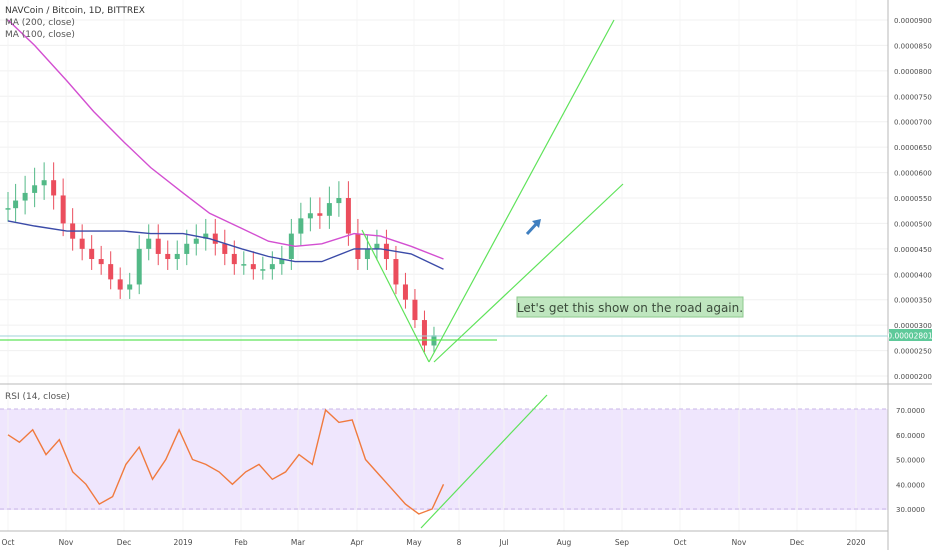 The width and height of the screenshot is (932, 550). What do you see at coordinates (414, 542) in the screenshot?
I see `time-tick-label: May` at bounding box center [414, 542].